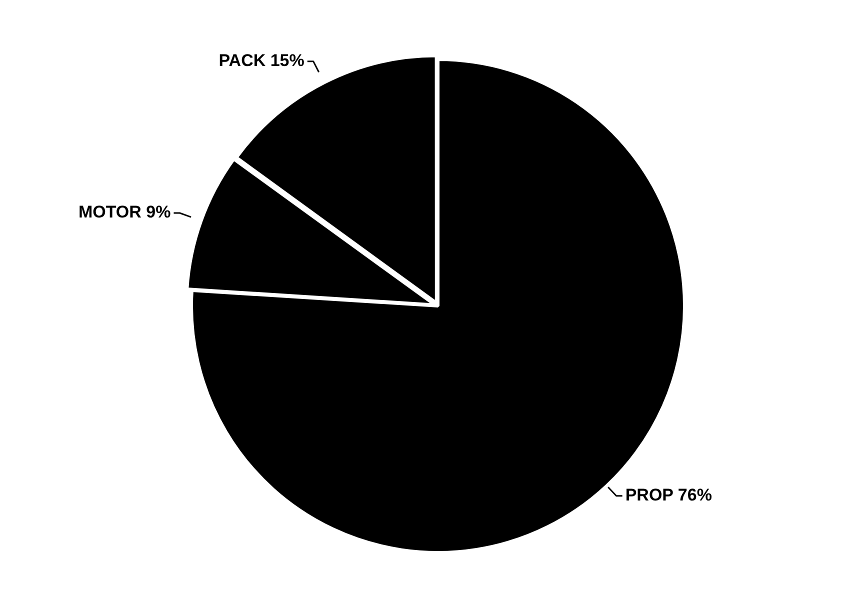 This screenshot has width=841, height=602. What do you see at coordinates (668, 495) in the screenshot?
I see `slice-label: PROP 76%` at bounding box center [668, 495].